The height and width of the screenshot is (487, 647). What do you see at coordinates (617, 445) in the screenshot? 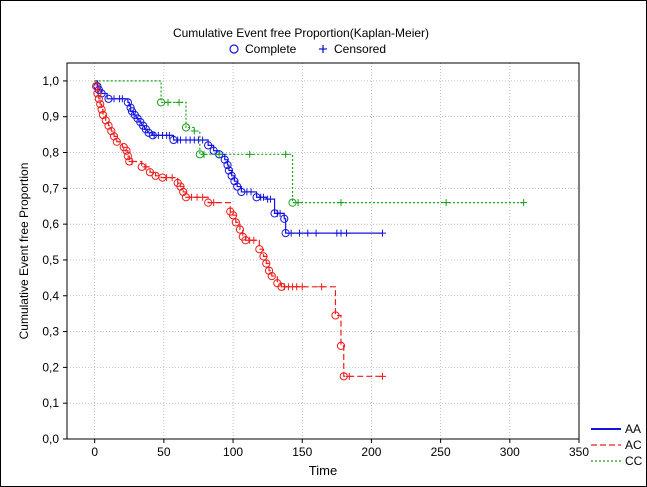
I see `series-legend: AA AC CC` at bounding box center [617, 445].